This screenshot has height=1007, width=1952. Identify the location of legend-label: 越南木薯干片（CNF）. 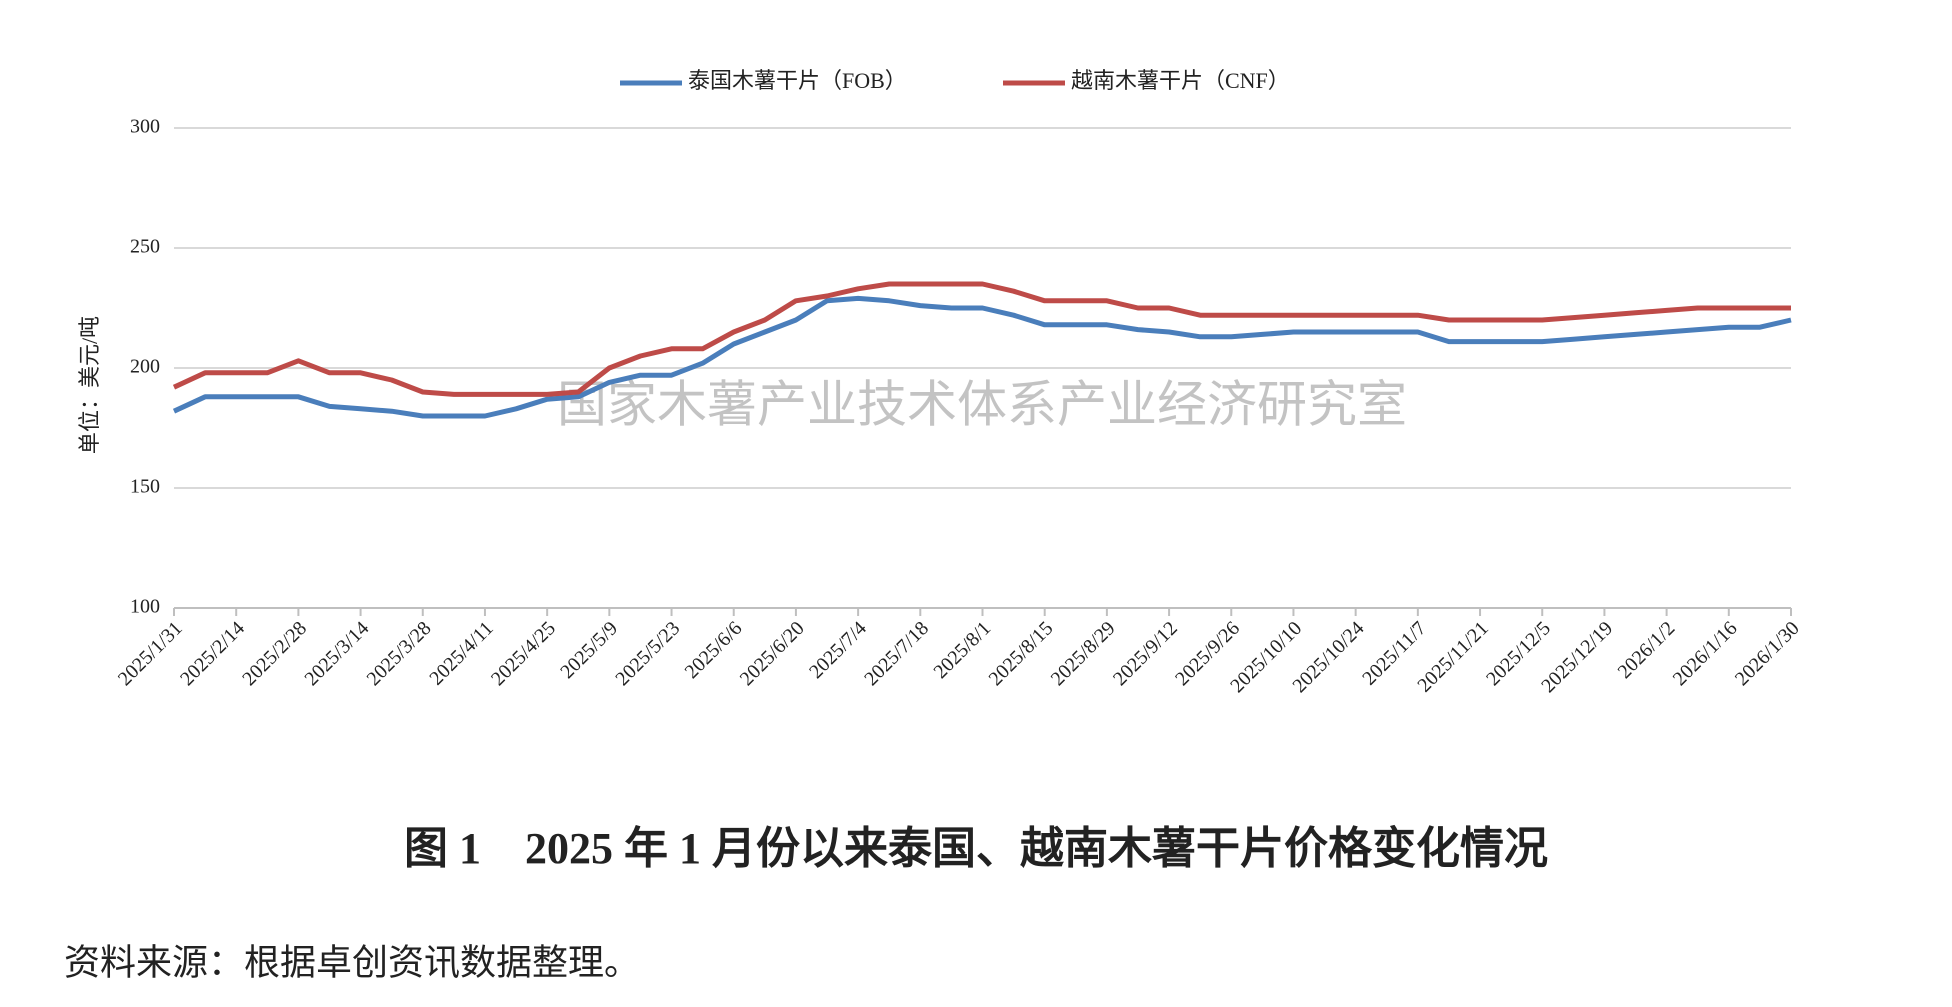
(1180, 80).